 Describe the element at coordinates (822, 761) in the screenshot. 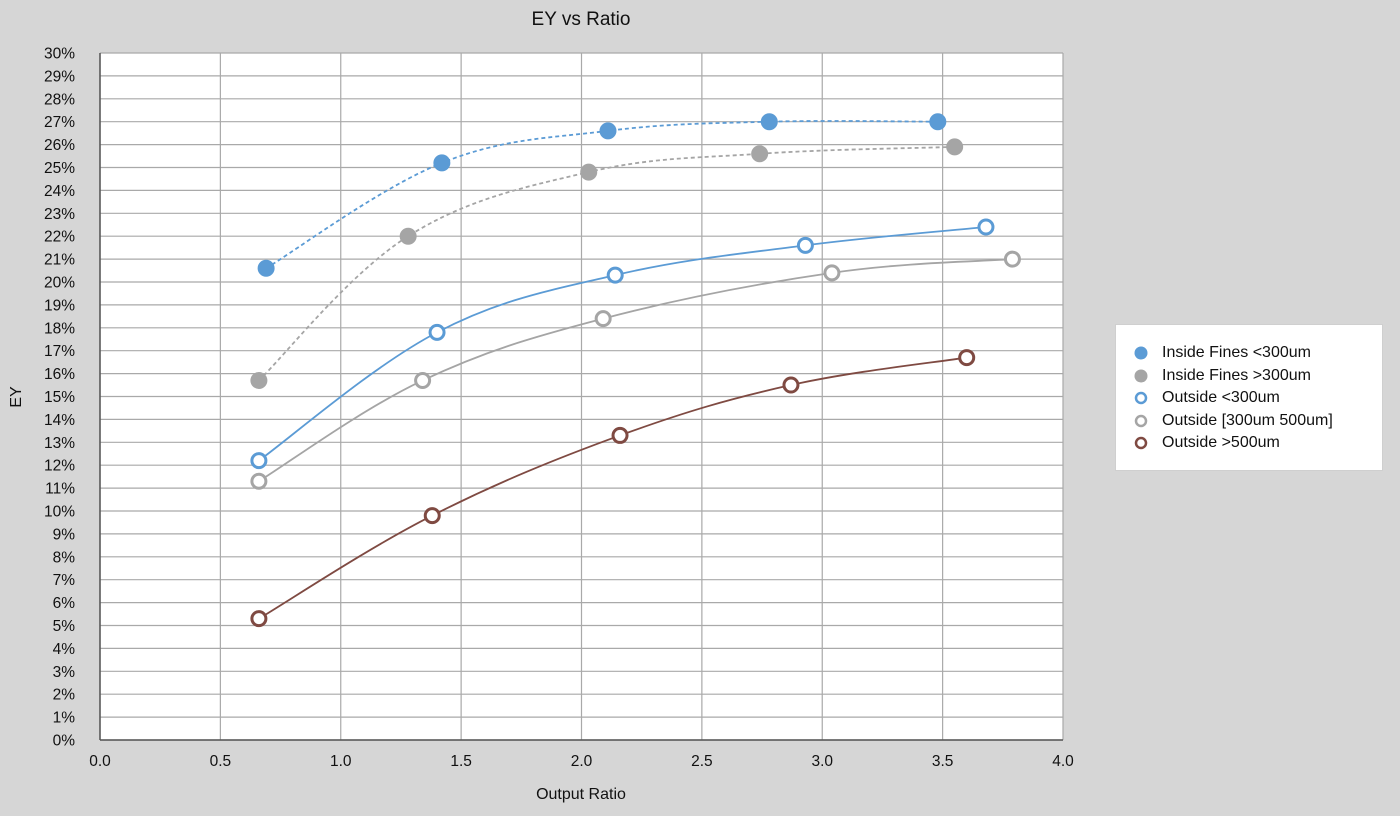

I see `x-tick-label: 3.0` at that location.